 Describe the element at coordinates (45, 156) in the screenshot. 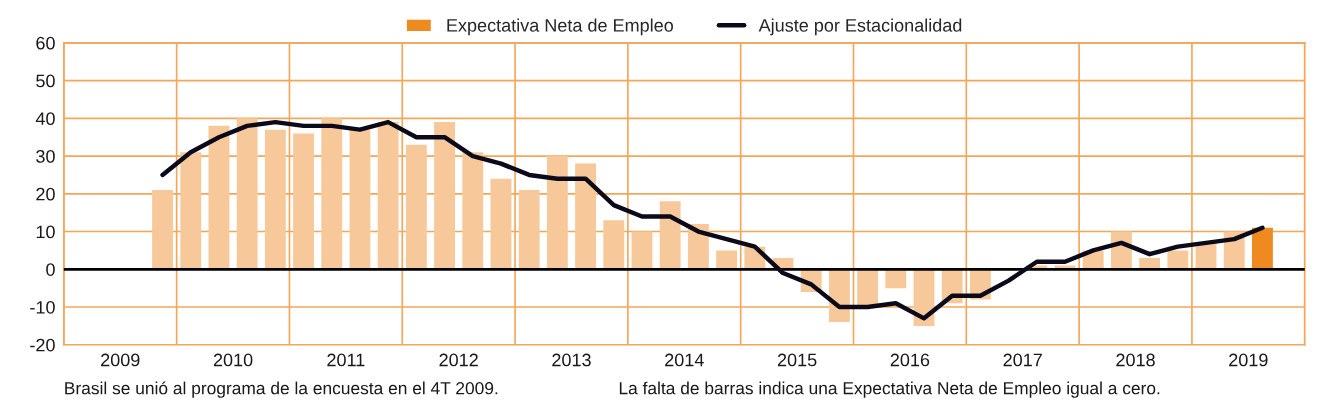

I see `y-tick-label: 30` at that location.